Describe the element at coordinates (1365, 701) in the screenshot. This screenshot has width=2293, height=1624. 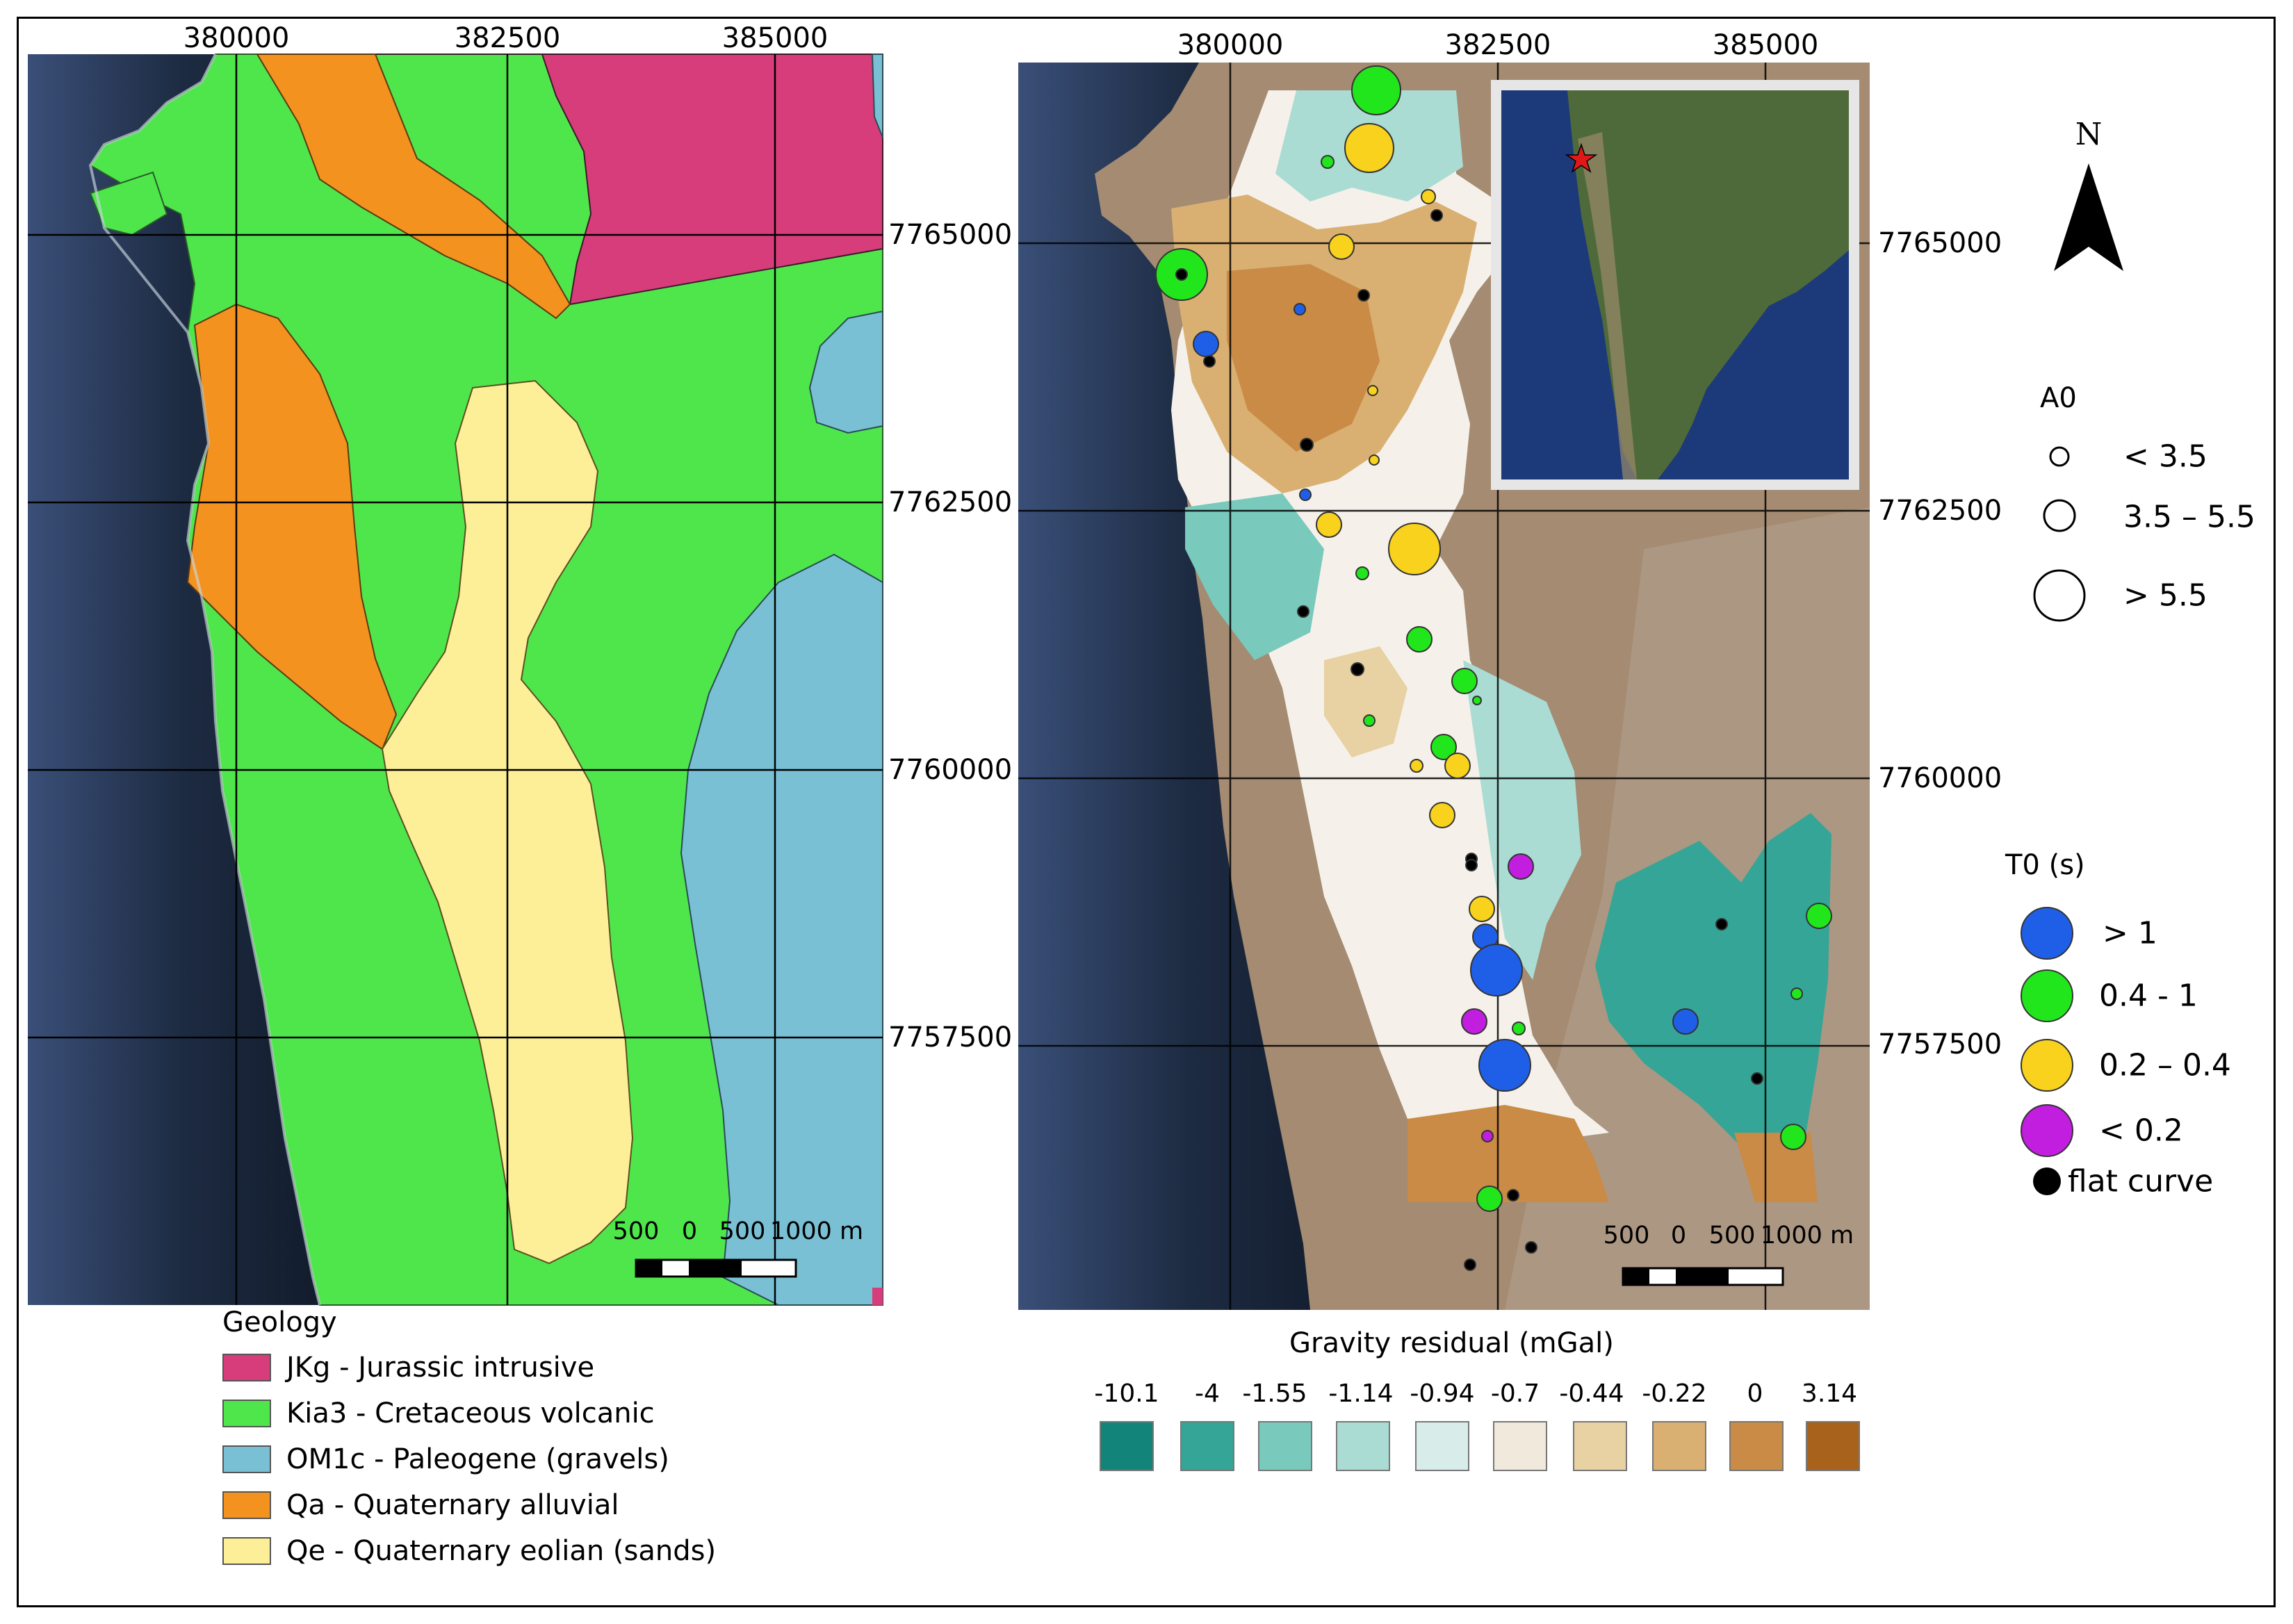
I see `gravity-zone-brown-mid` at that location.